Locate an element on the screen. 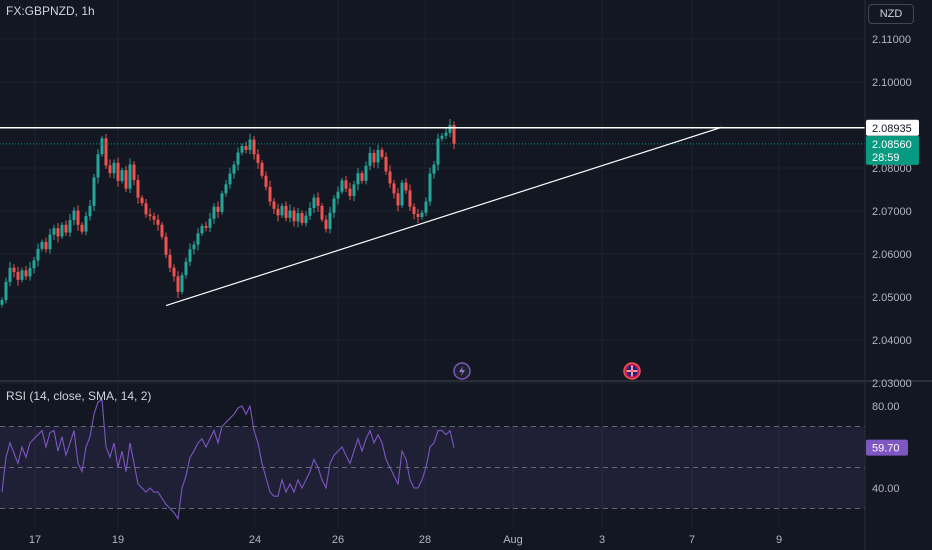 Image resolution: width=932 pixels, height=550 pixels. currency-button: NZD is located at coordinates (891, 14).